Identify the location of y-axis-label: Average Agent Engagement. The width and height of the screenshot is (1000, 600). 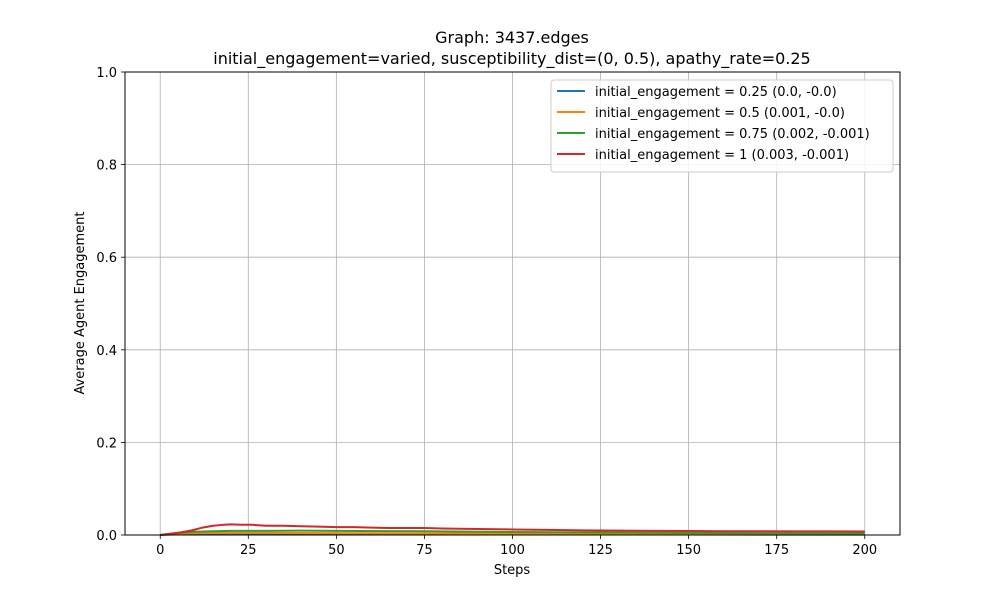
(80, 302).